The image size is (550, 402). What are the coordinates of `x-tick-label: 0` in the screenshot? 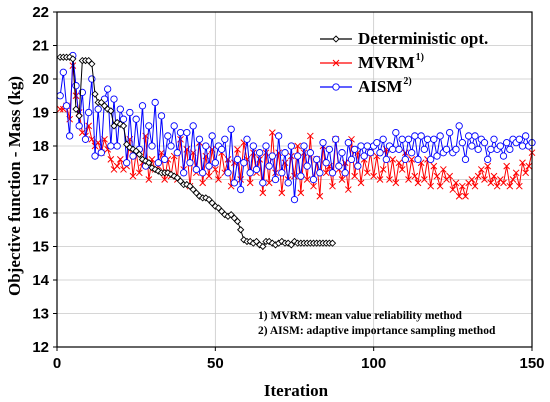 It's located at (57, 363).